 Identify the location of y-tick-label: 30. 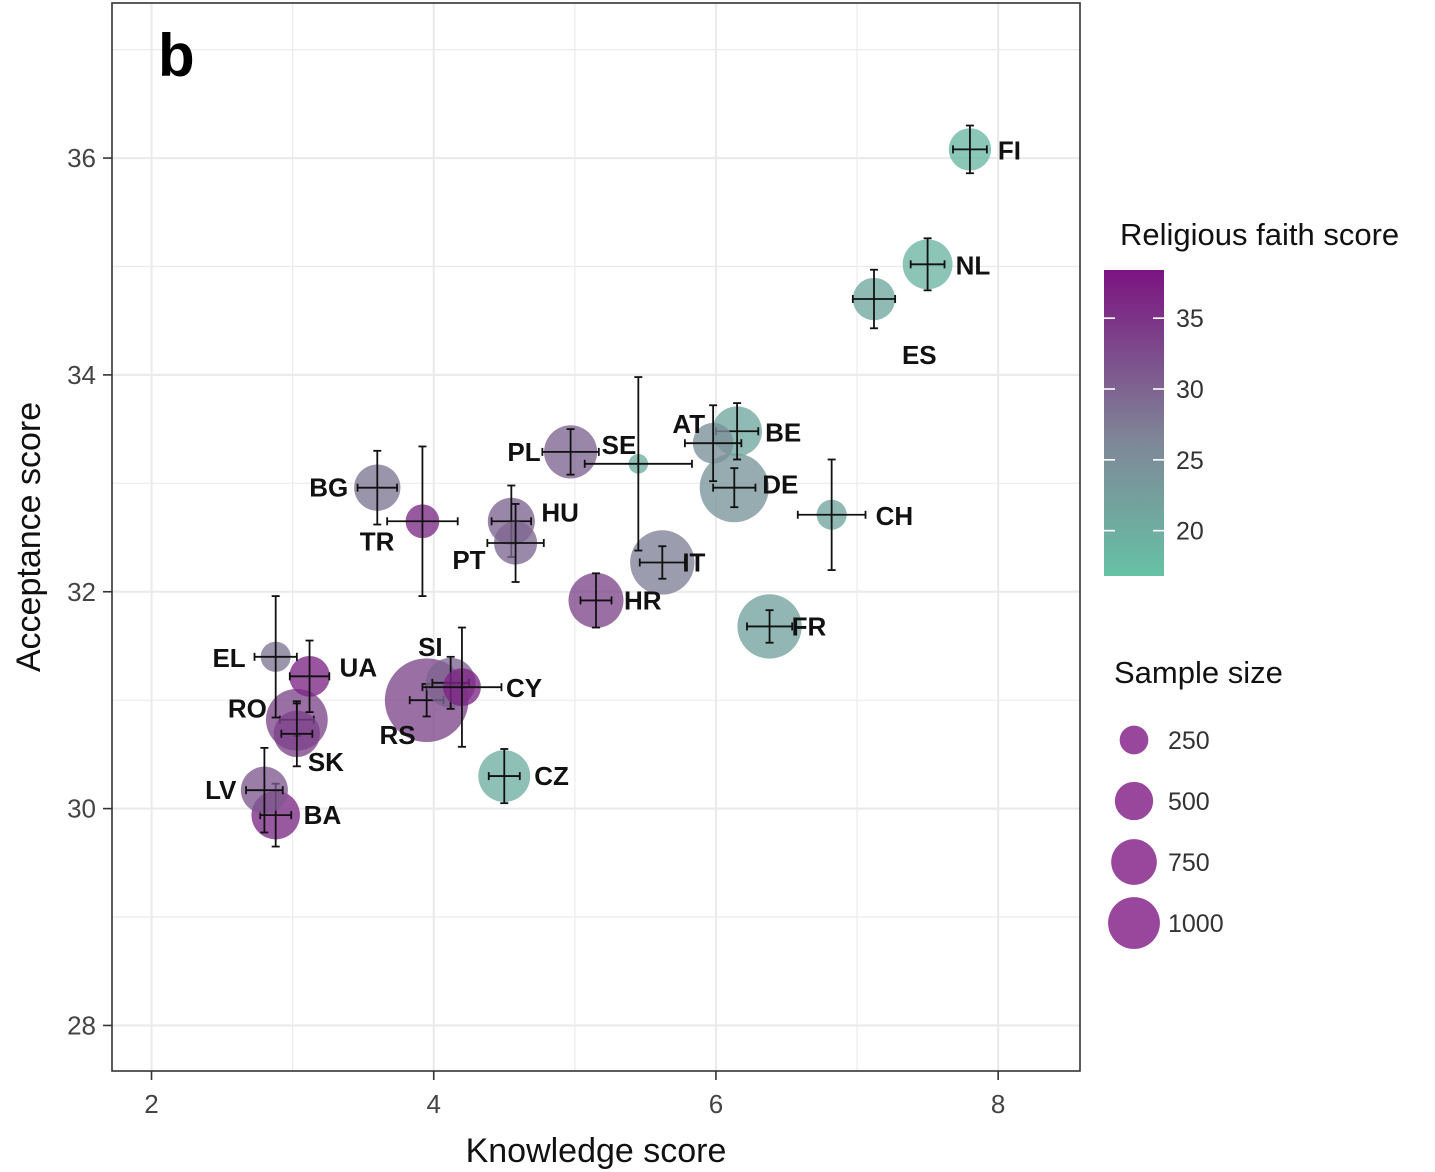
(81, 809).